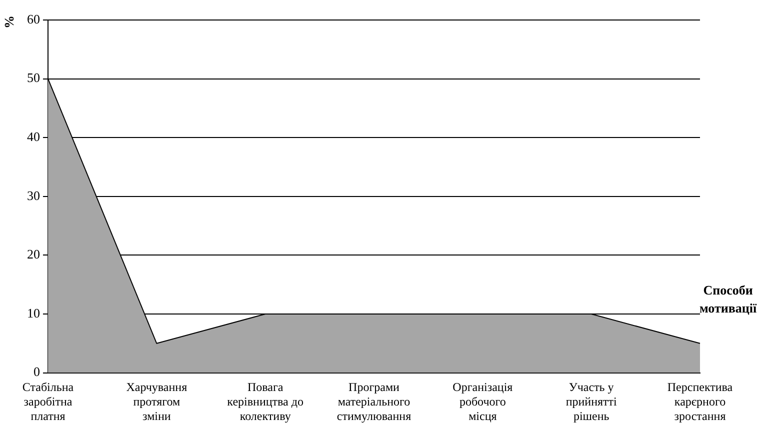  What do you see at coordinates (33, 254) in the screenshot?
I see `y-tick-label: 20` at bounding box center [33, 254].